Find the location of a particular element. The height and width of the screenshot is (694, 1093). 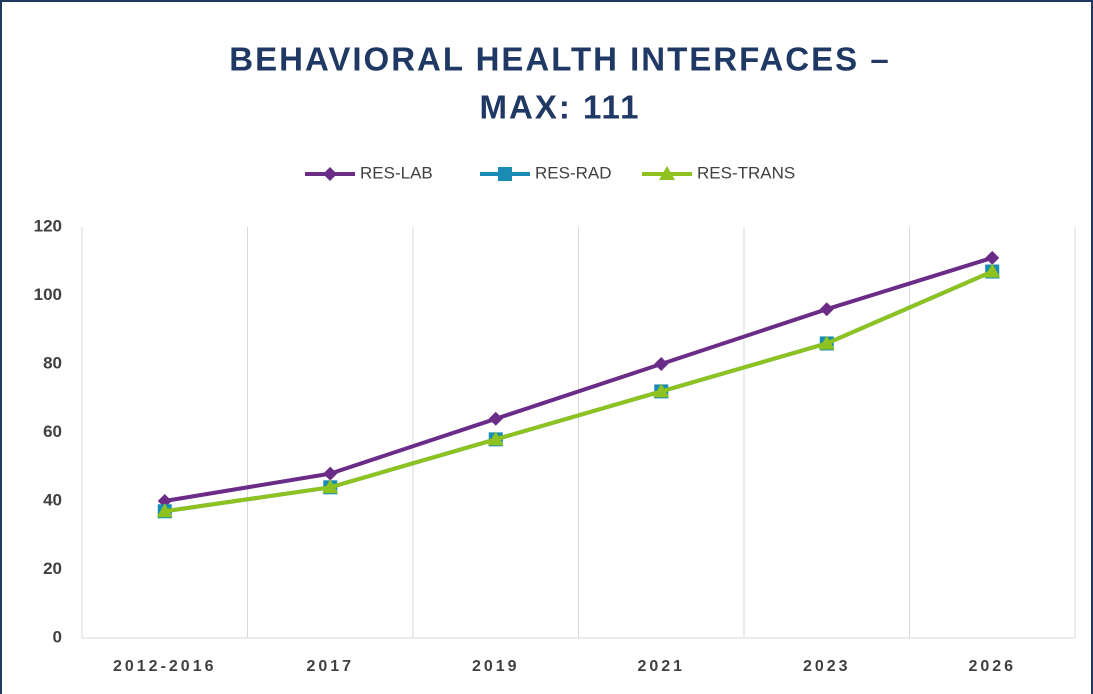

y-tick-label: 80 is located at coordinates (52, 362).